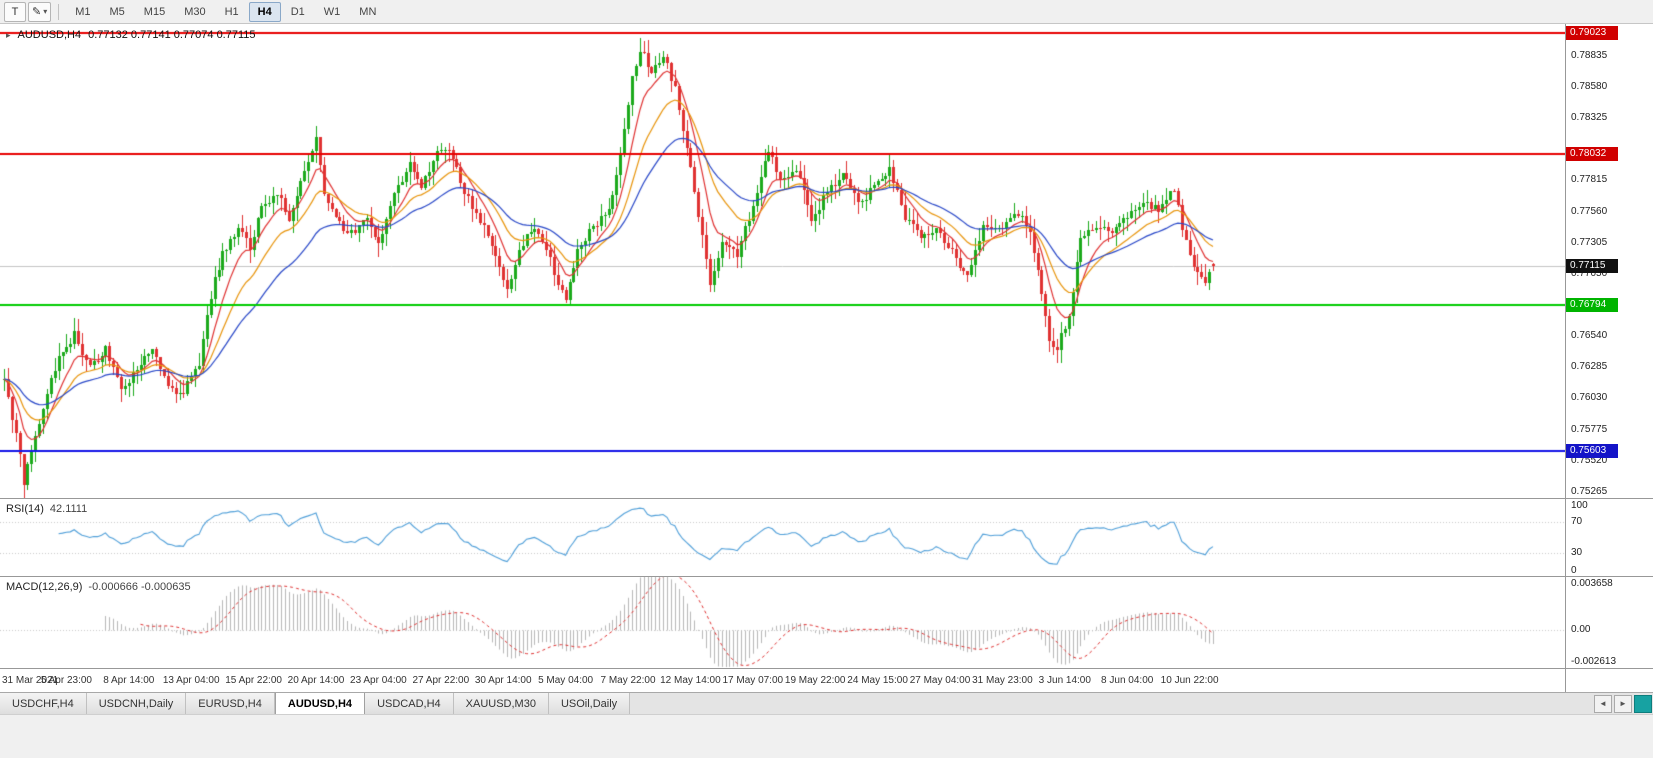 The image size is (1653, 758). Describe the element at coordinates (44, 587) in the screenshot. I see `macd-indicator-name: MACD(12,26,9)` at that location.